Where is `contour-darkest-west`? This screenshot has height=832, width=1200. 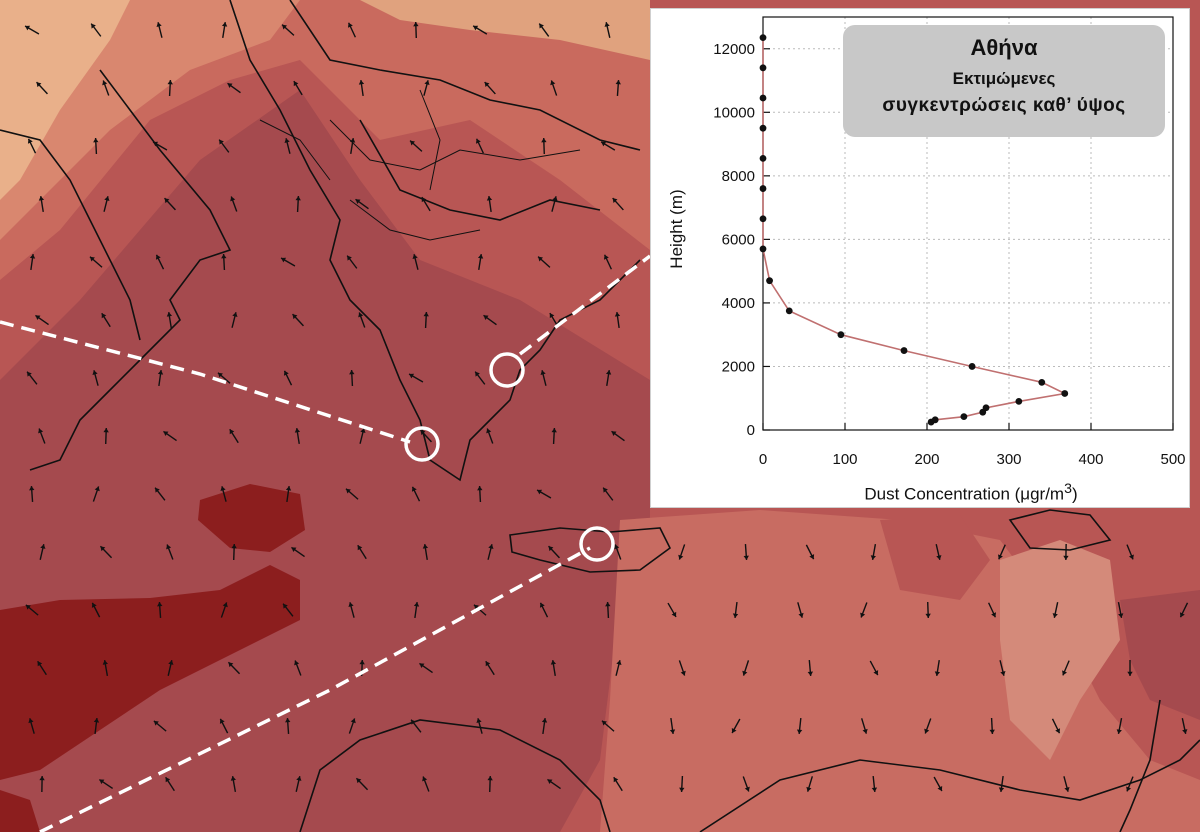
contour-darkest-west is located at coordinates (150, 672).